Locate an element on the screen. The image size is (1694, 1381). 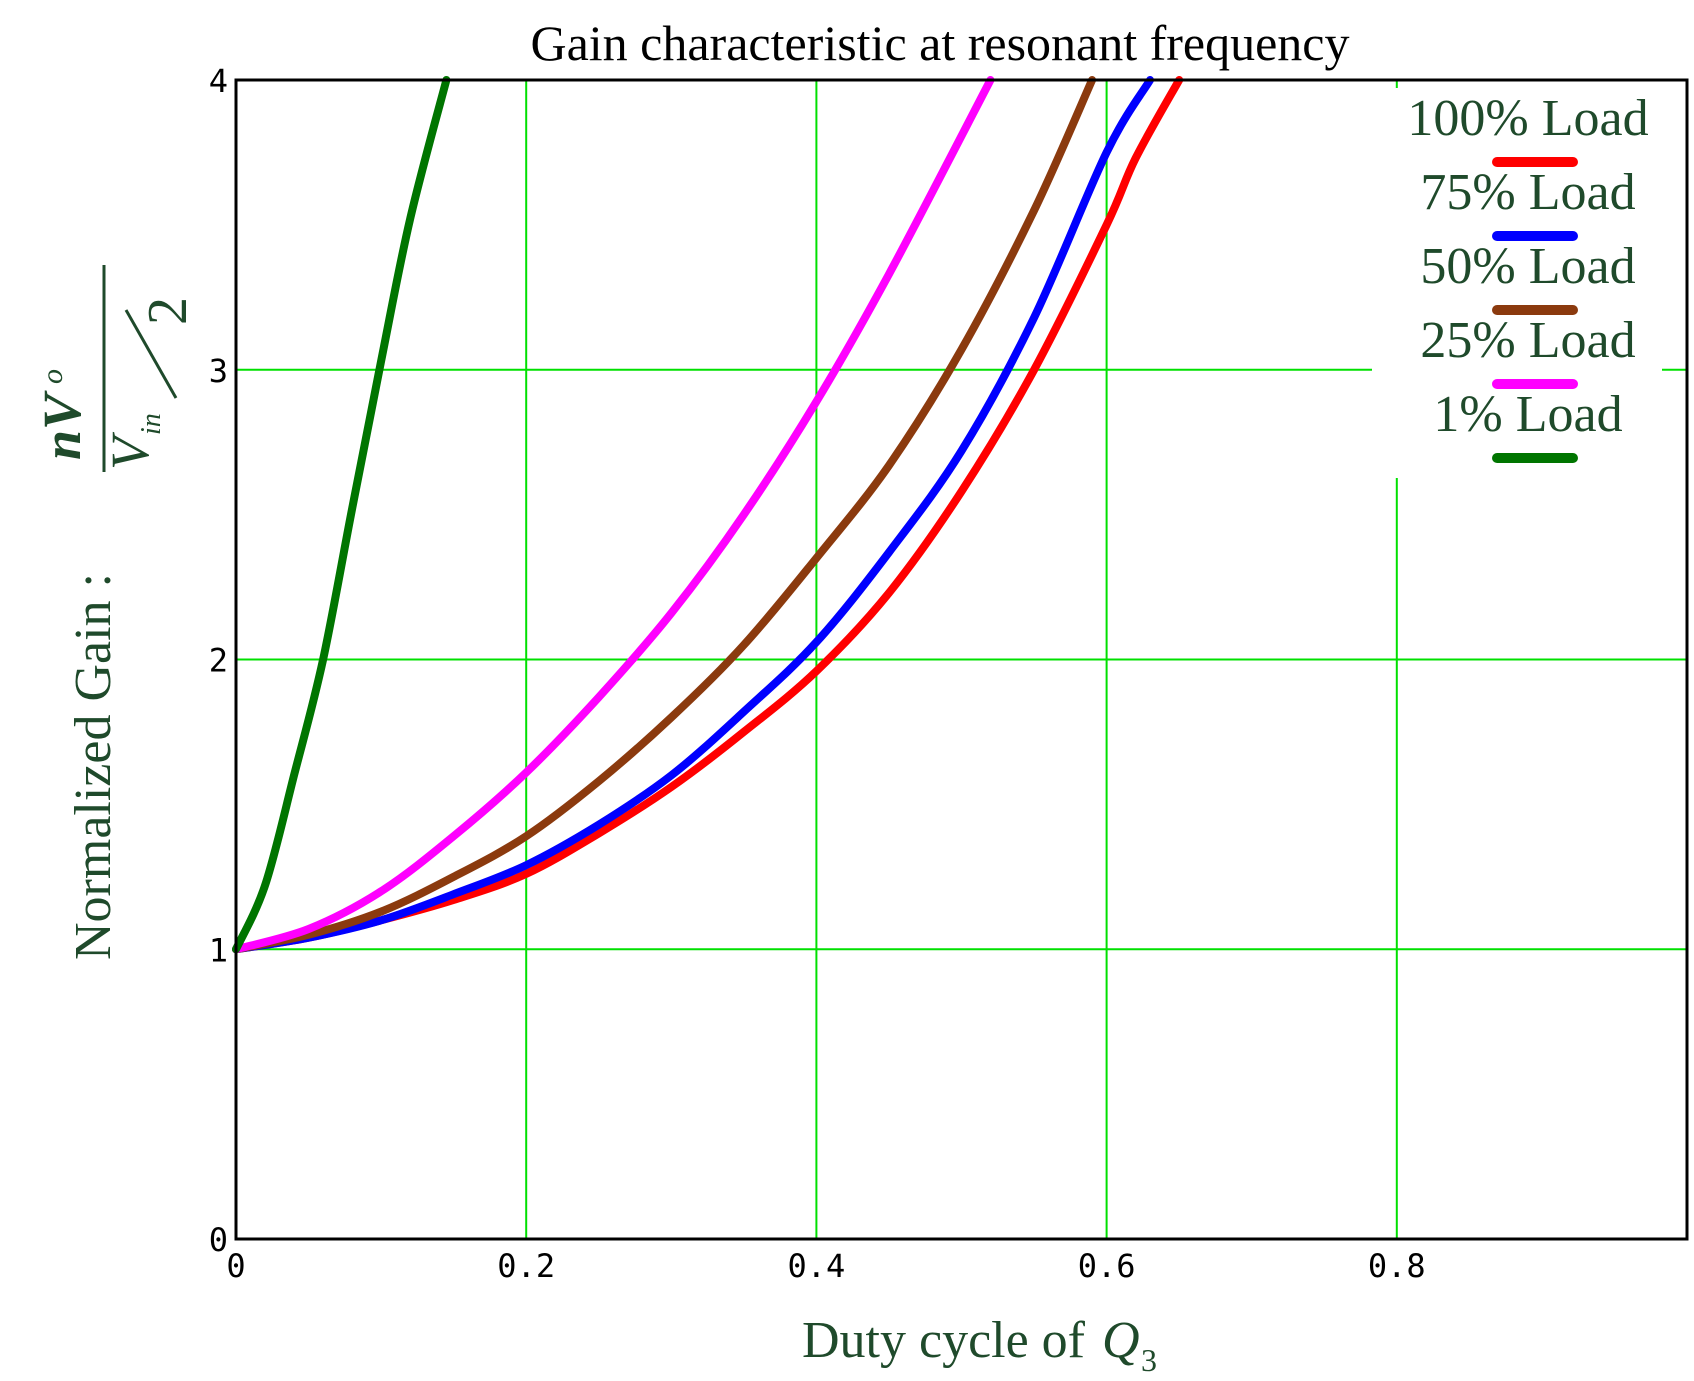
legend-label-50-load: 50% Load is located at coordinates (1527, 266).